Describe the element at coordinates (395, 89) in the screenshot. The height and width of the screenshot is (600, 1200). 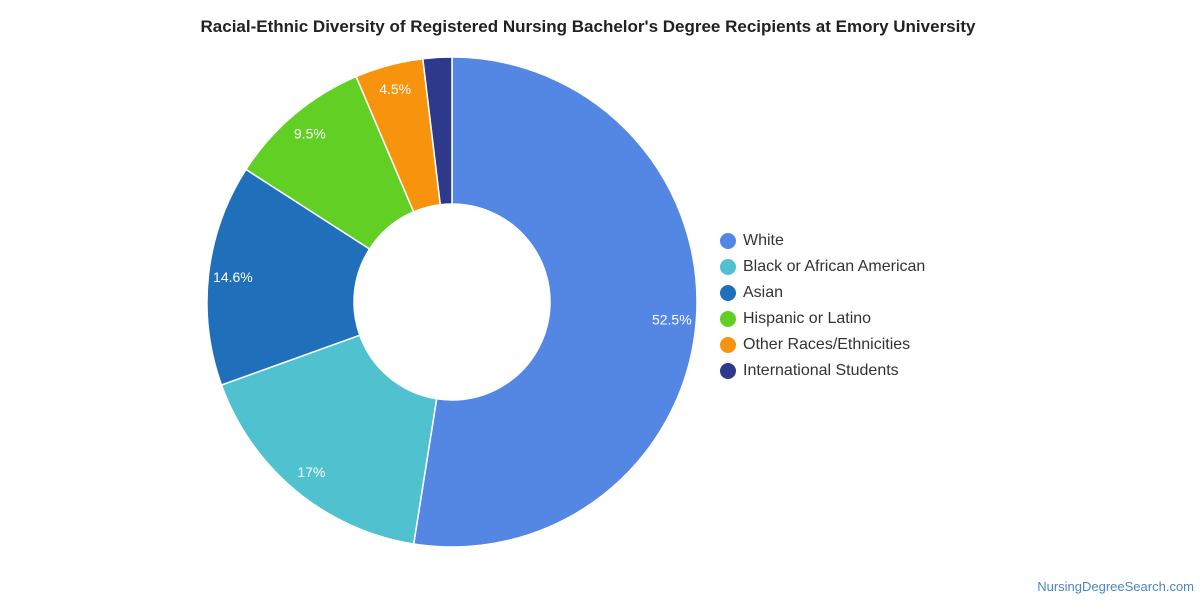
I see `slice-label: 4.5%` at that location.